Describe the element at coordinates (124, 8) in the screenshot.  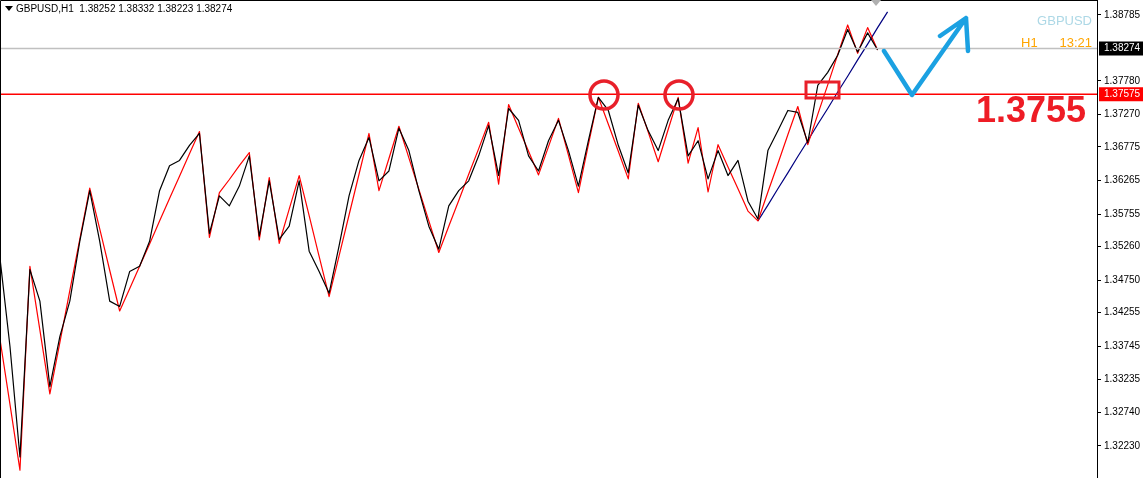
I see `chart-title: GBPUSD,H1 1.38252 1.38332 1.38223 1.38274` at that location.